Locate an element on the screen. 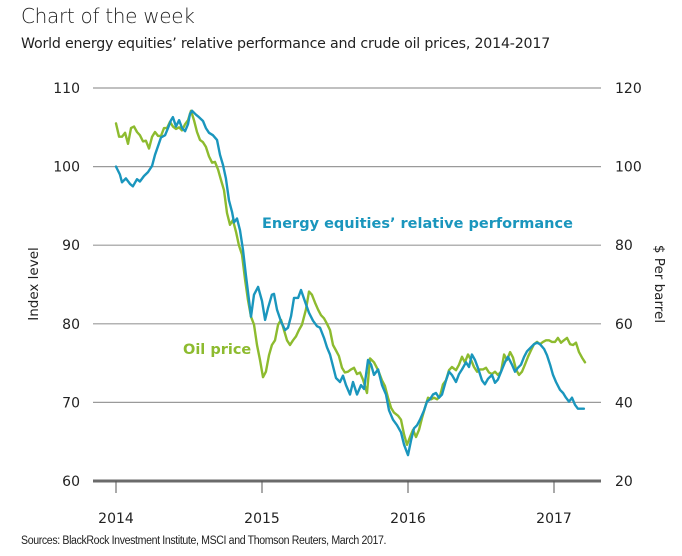 The height and width of the screenshot is (556, 682). y-tick-label-right: 40 is located at coordinates (624, 403).